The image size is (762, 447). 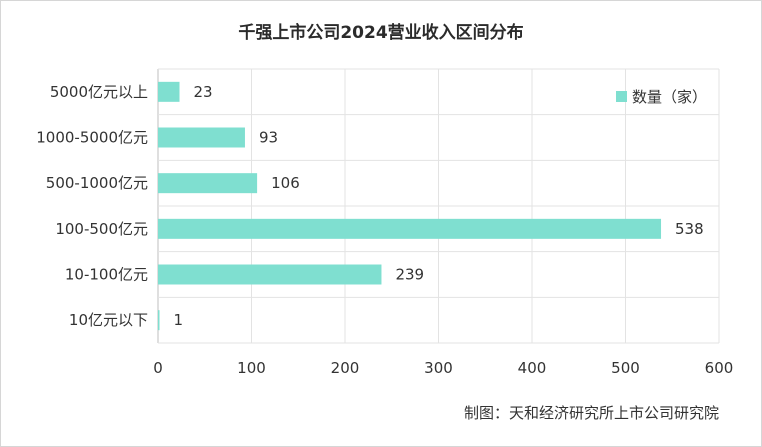 What do you see at coordinates (719, 368) in the screenshot?
I see `x-tick-label: 600` at bounding box center [719, 368].